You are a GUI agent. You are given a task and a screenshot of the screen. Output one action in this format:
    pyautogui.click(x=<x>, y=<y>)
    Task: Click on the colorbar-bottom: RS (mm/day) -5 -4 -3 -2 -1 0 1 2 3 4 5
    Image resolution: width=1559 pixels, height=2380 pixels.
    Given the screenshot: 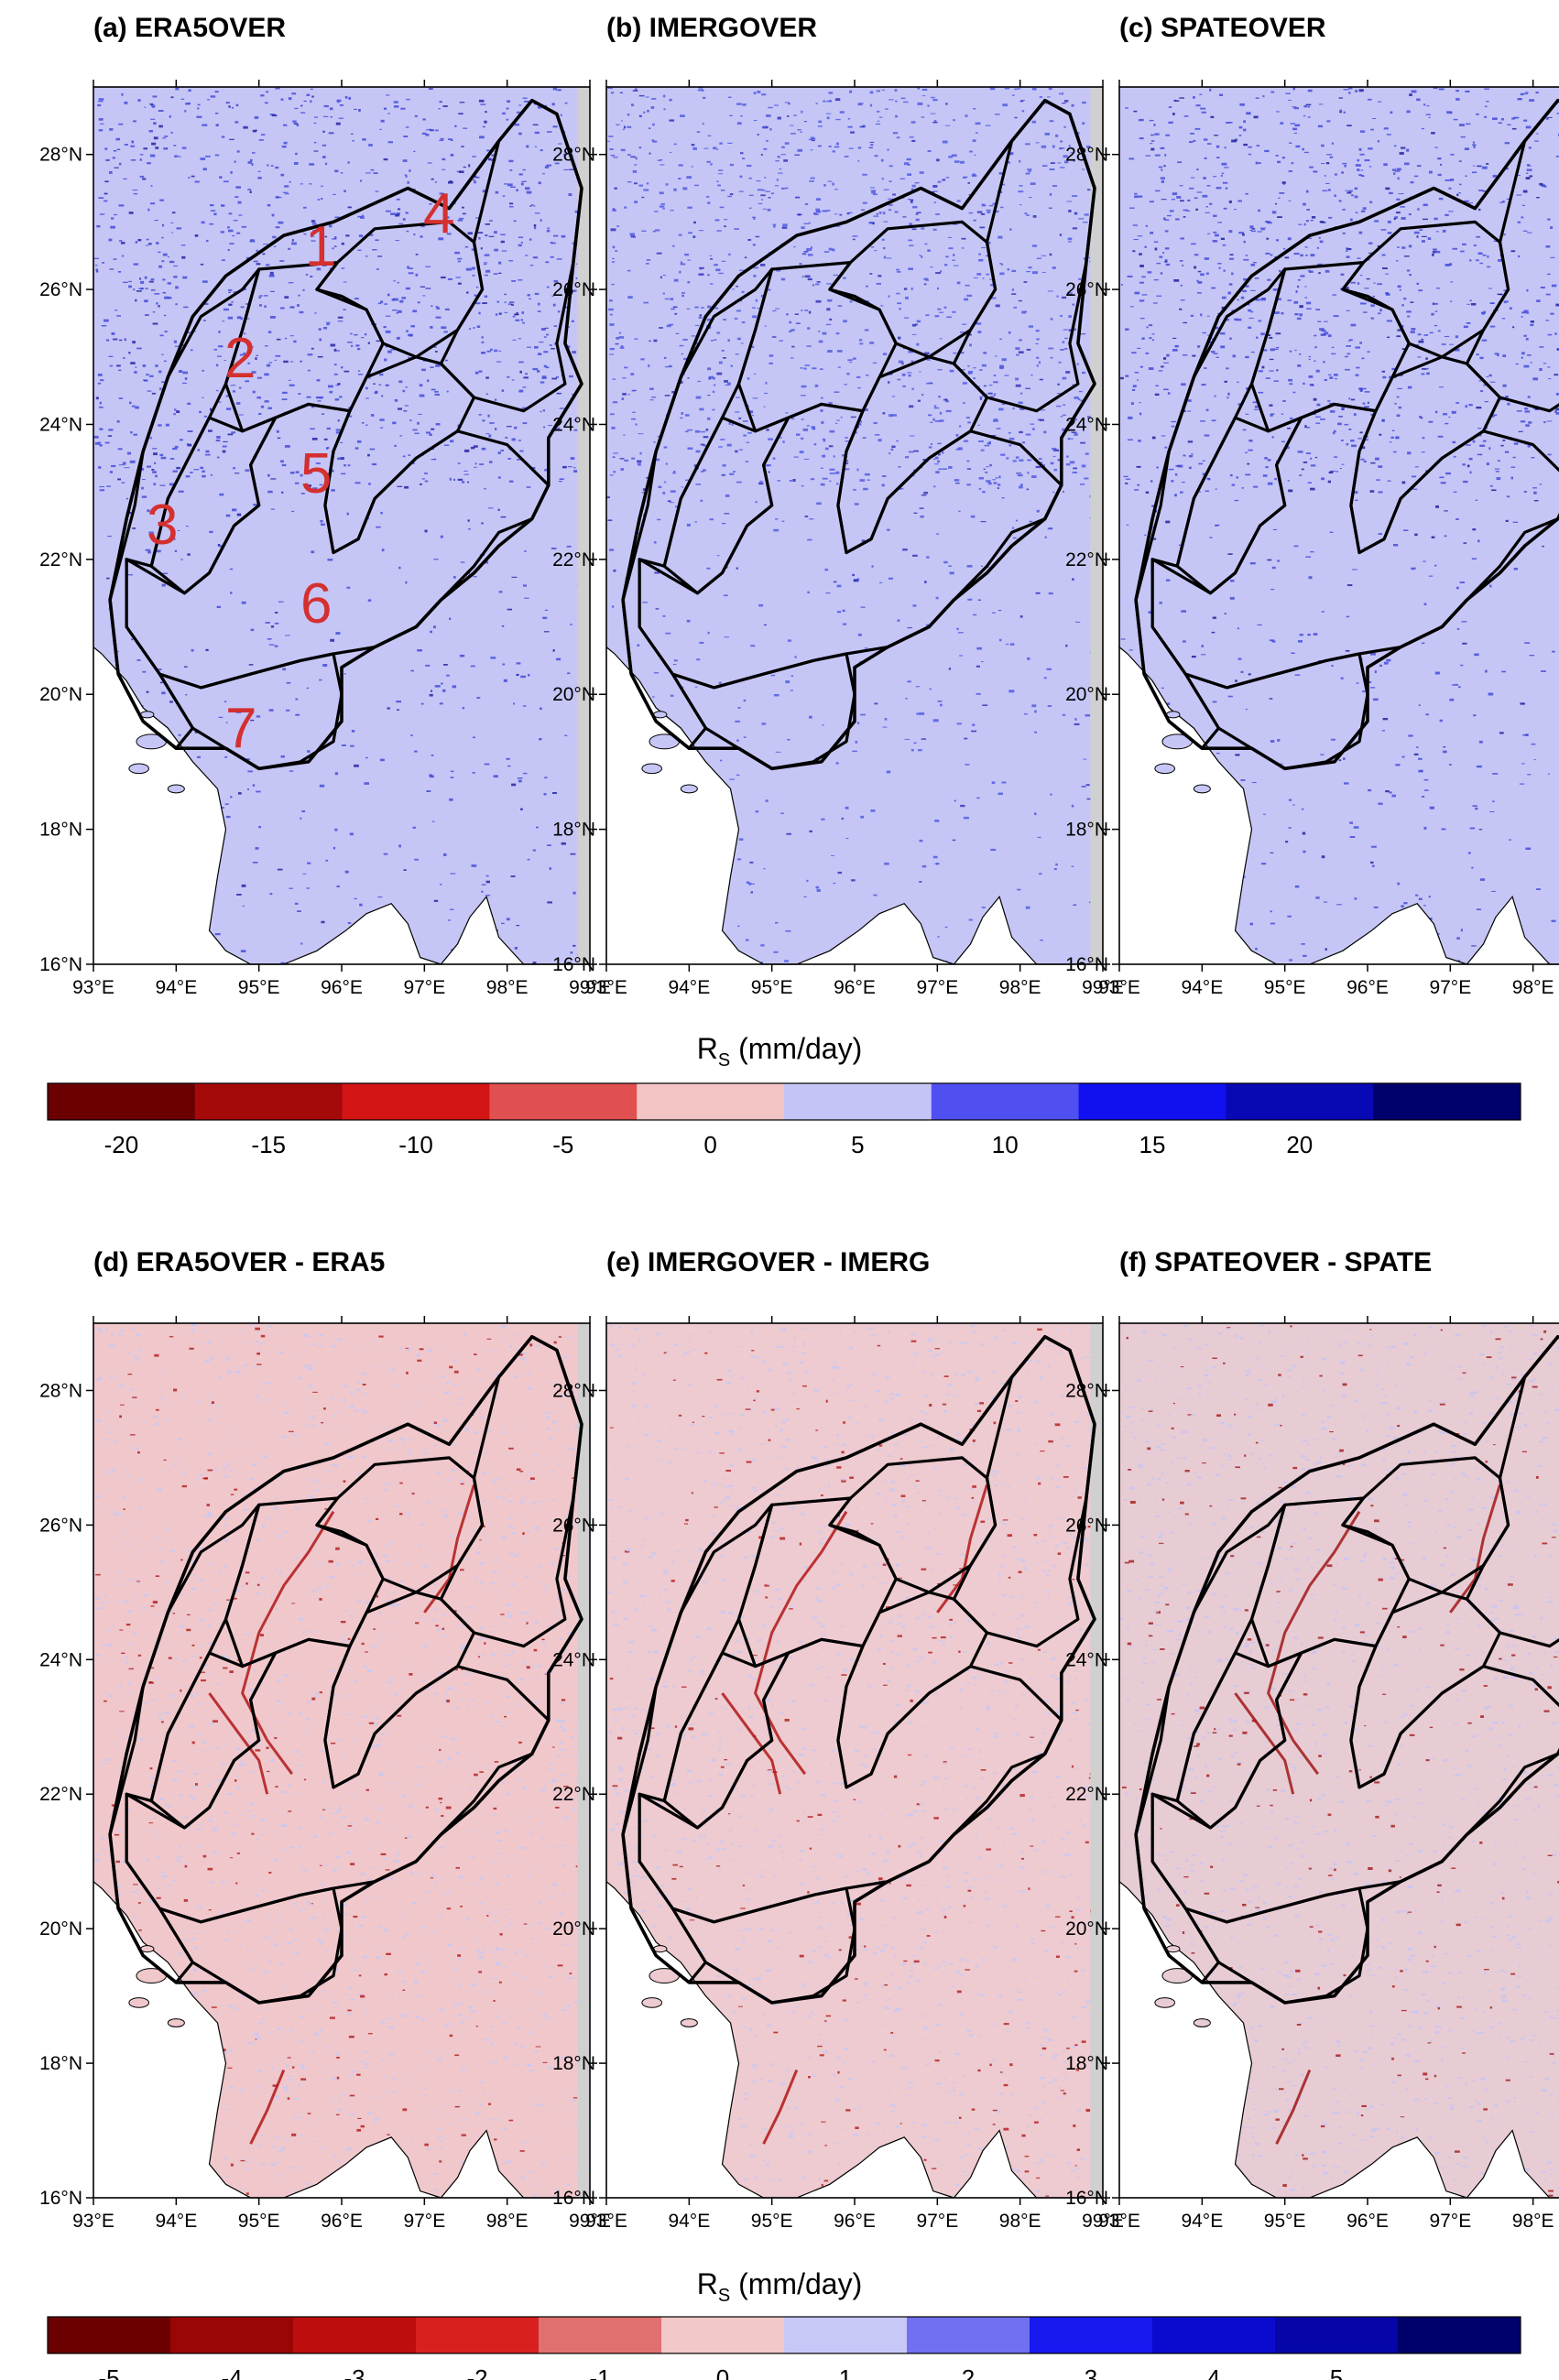 What is the action you would take?
    pyautogui.click(x=784, y=2323)
    